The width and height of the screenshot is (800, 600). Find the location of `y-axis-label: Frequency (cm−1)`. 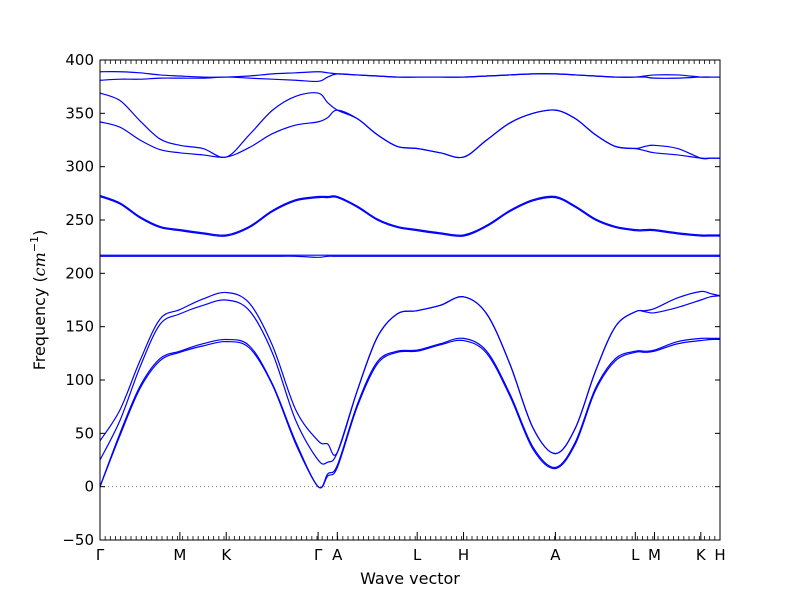

y-axis-label: Frequency (cm−1) is located at coordinates (38, 300).